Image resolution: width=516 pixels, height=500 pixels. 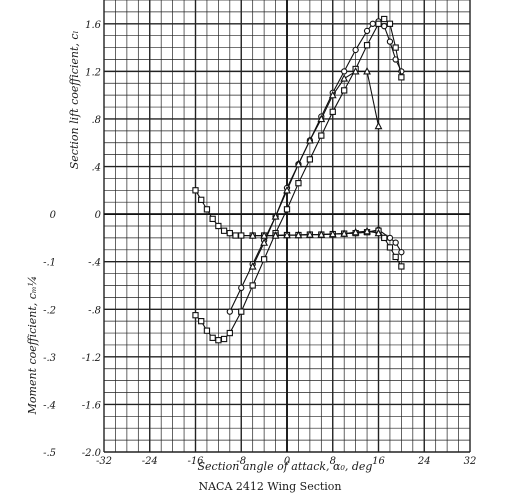 What do you see at coordinates (32, 346) in the screenshot?
I see `y-axis-label-moment: Moment coefficient, cₘ¼` at bounding box center [32, 346].